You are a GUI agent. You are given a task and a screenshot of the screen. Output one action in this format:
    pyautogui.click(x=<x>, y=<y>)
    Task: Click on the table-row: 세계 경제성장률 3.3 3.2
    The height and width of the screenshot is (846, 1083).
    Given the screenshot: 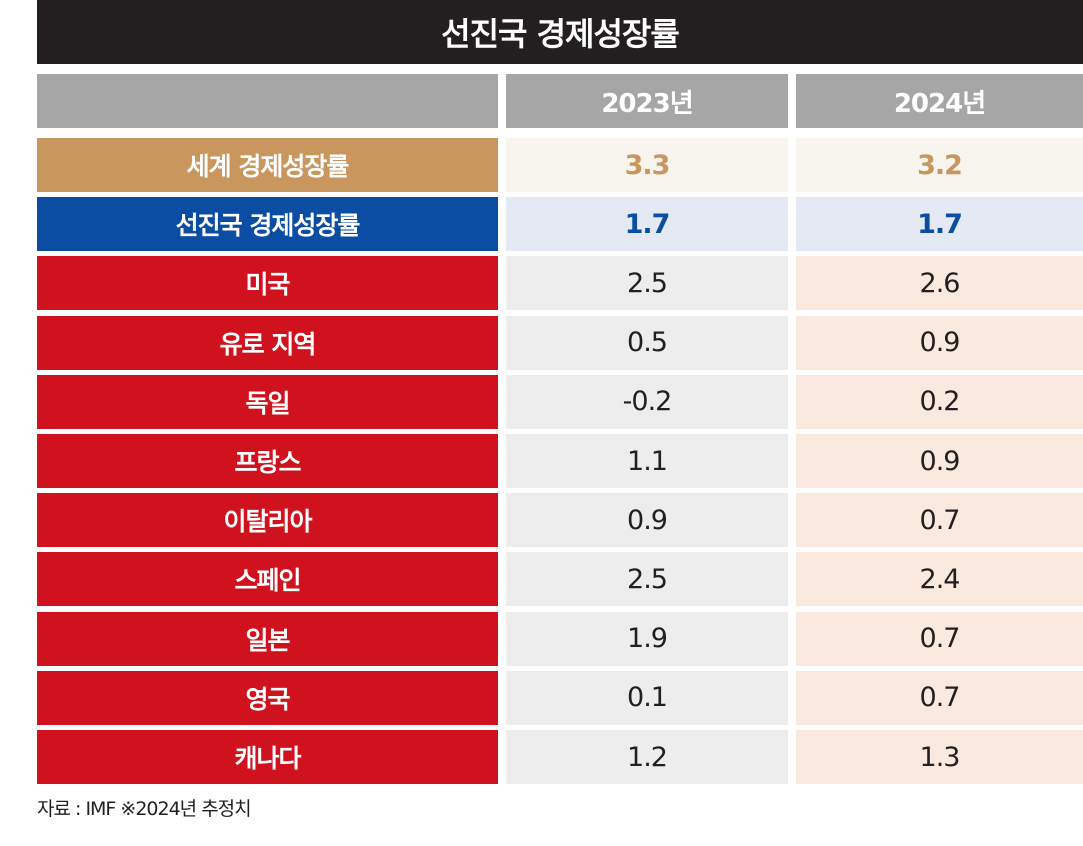 What is the action you would take?
    pyautogui.click(x=560, y=165)
    